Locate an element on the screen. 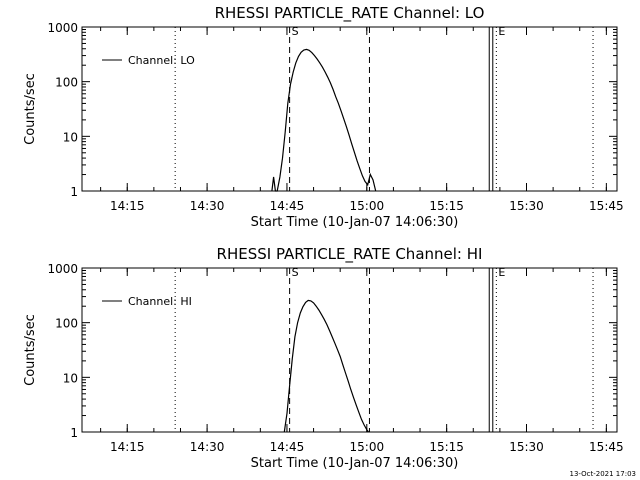 The height and width of the screenshot is (480, 640). chart-title: RHESSI PARTICLE_RATE Channel: LO is located at coordinates (350, 13).